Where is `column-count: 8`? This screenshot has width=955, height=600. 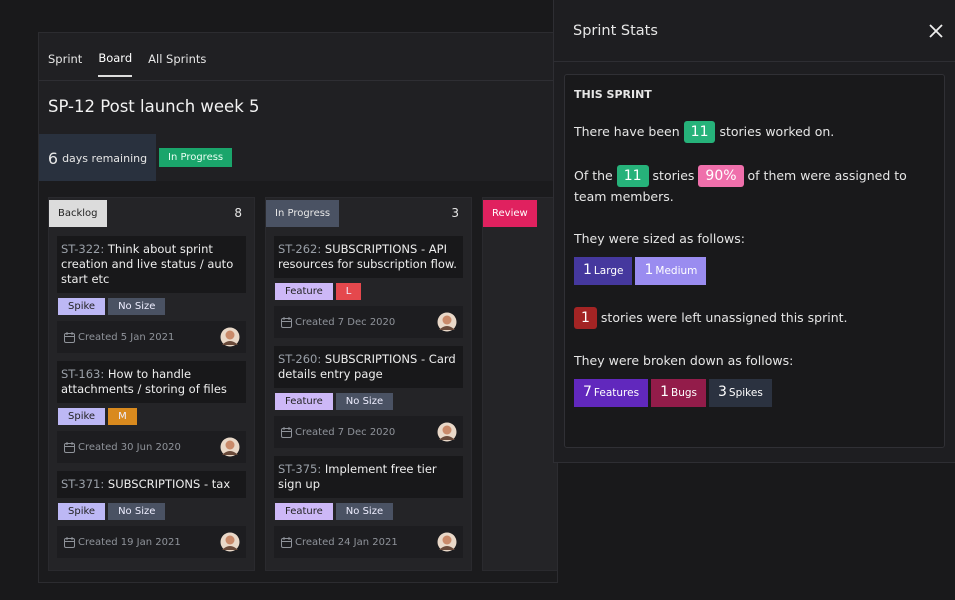 column-count: 8 is located at coordinates (238, 213).